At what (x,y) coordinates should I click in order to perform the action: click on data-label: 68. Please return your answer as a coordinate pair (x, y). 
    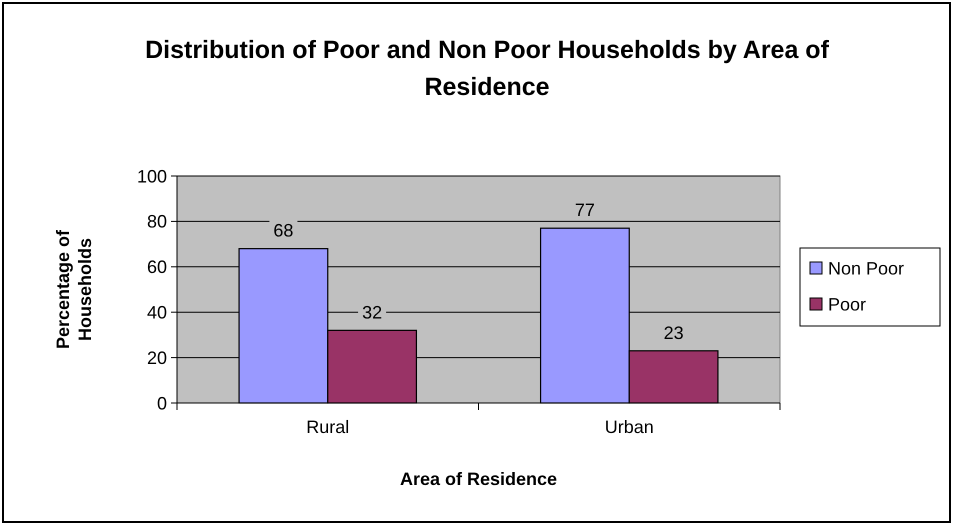
    Looking at the image, I should click on (283, 230).